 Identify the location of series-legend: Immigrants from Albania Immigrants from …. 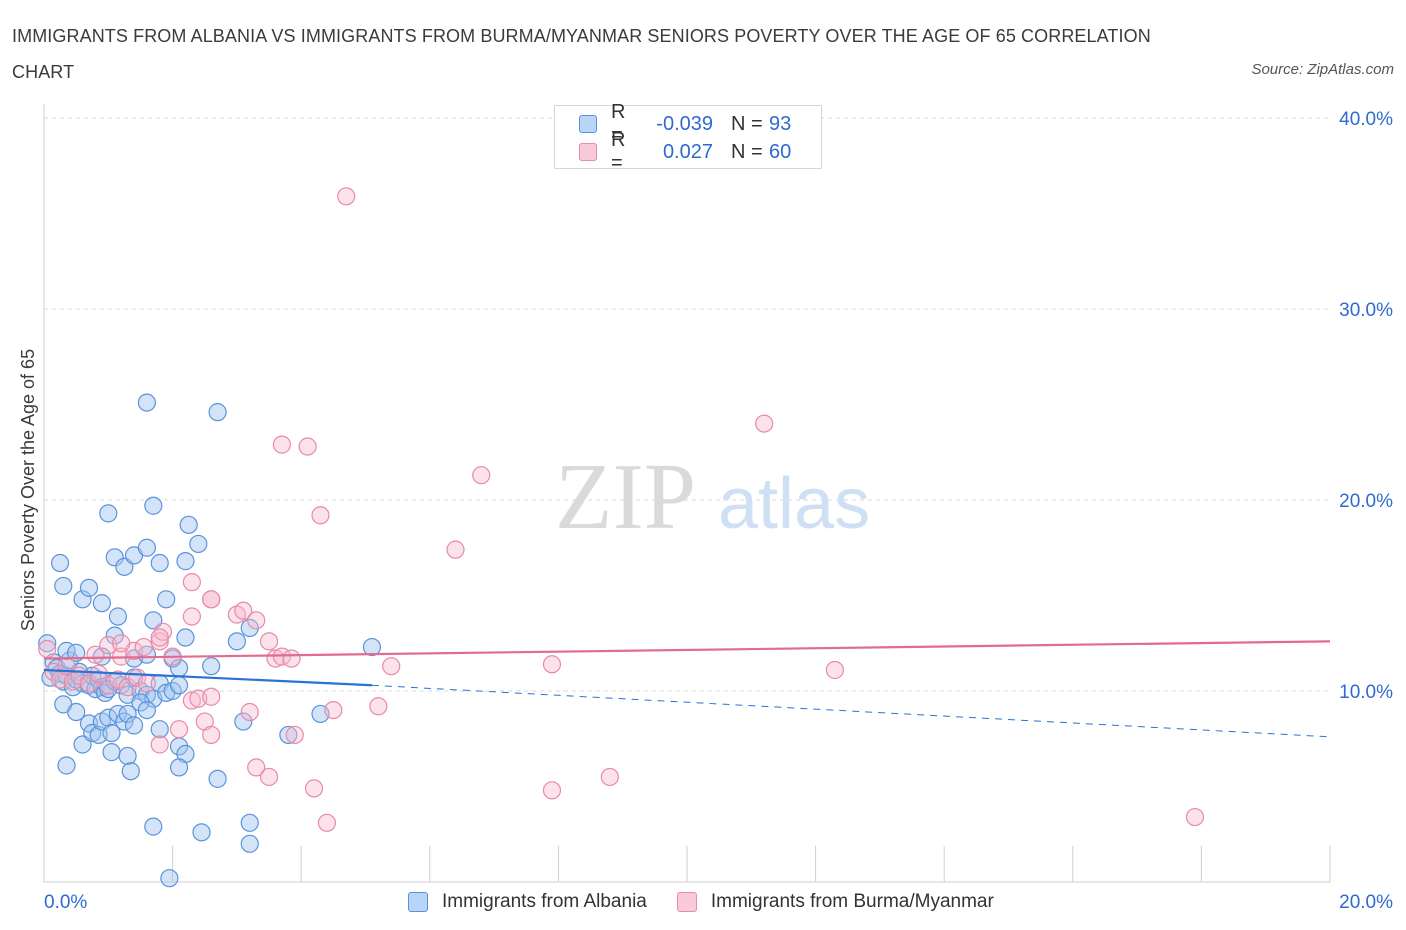
(716, 902).